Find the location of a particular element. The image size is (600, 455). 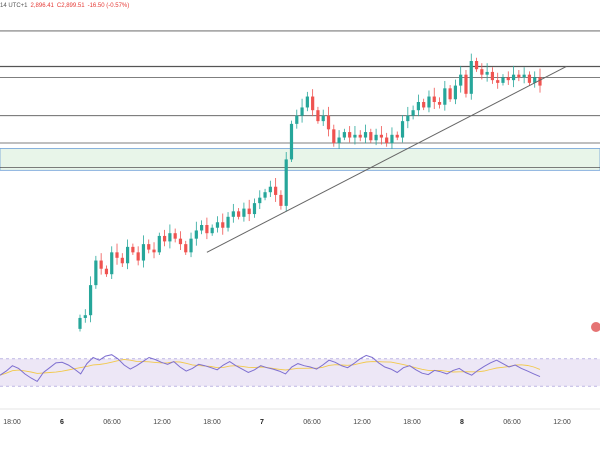

header-interval: 14 UTC+1 is located at coordinates (14, 6).